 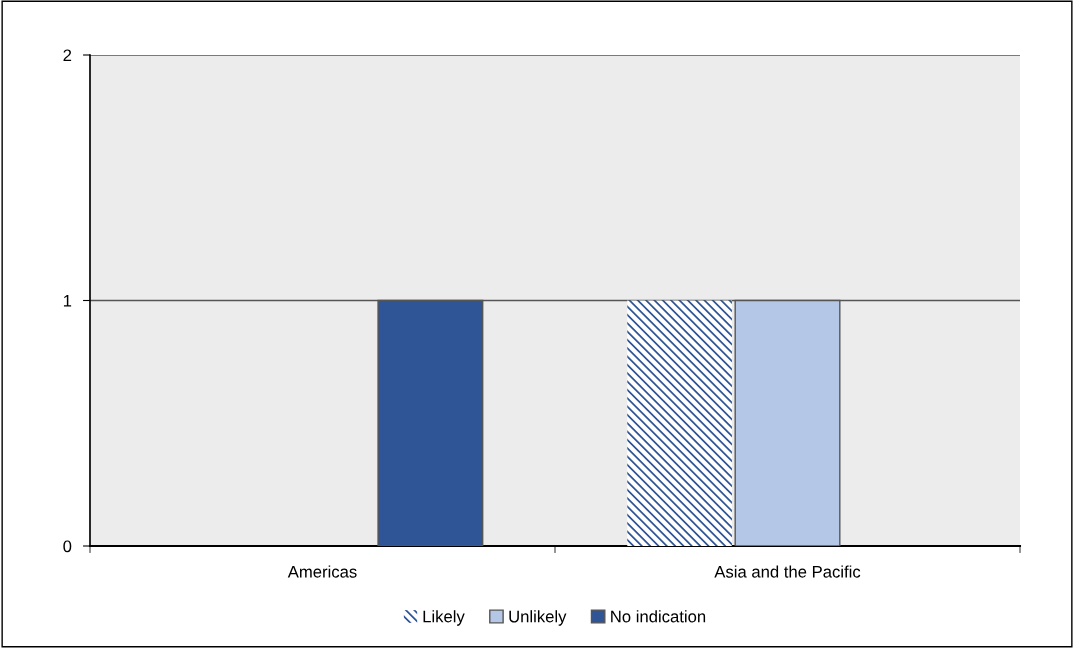 I want to click on x-tick-label: Asia and the Pacific, so click(x=787, y=571).